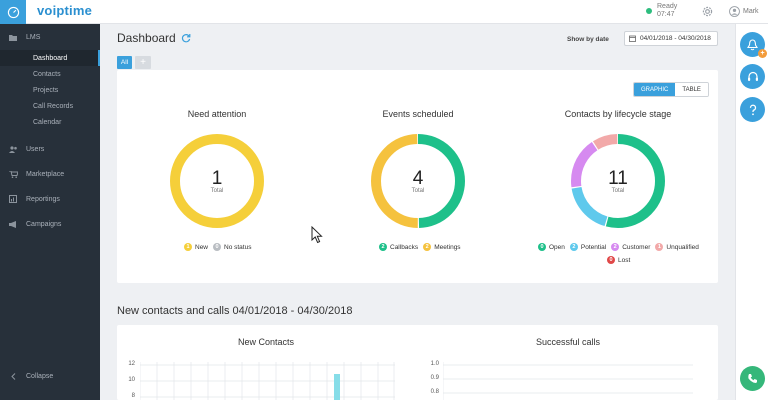  I want to click on y-tick: 8, so click(133, 396).